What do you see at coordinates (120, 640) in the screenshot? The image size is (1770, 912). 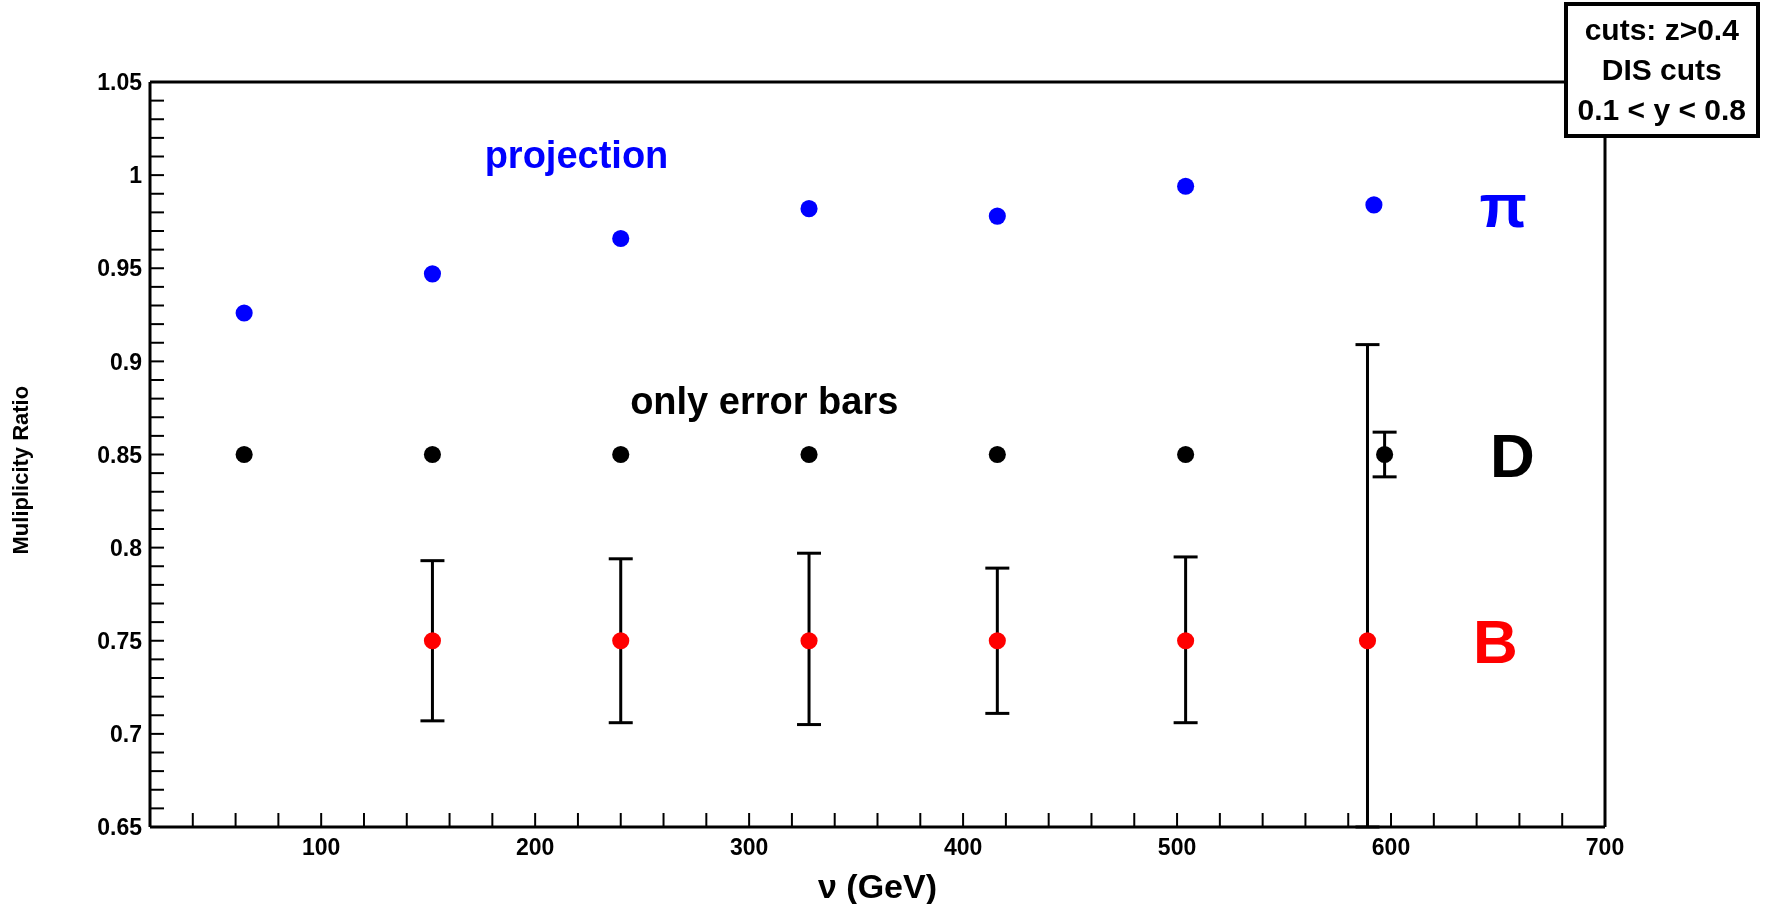 I see `y-tick-label: 0.75` at bounding box center [120, 640].